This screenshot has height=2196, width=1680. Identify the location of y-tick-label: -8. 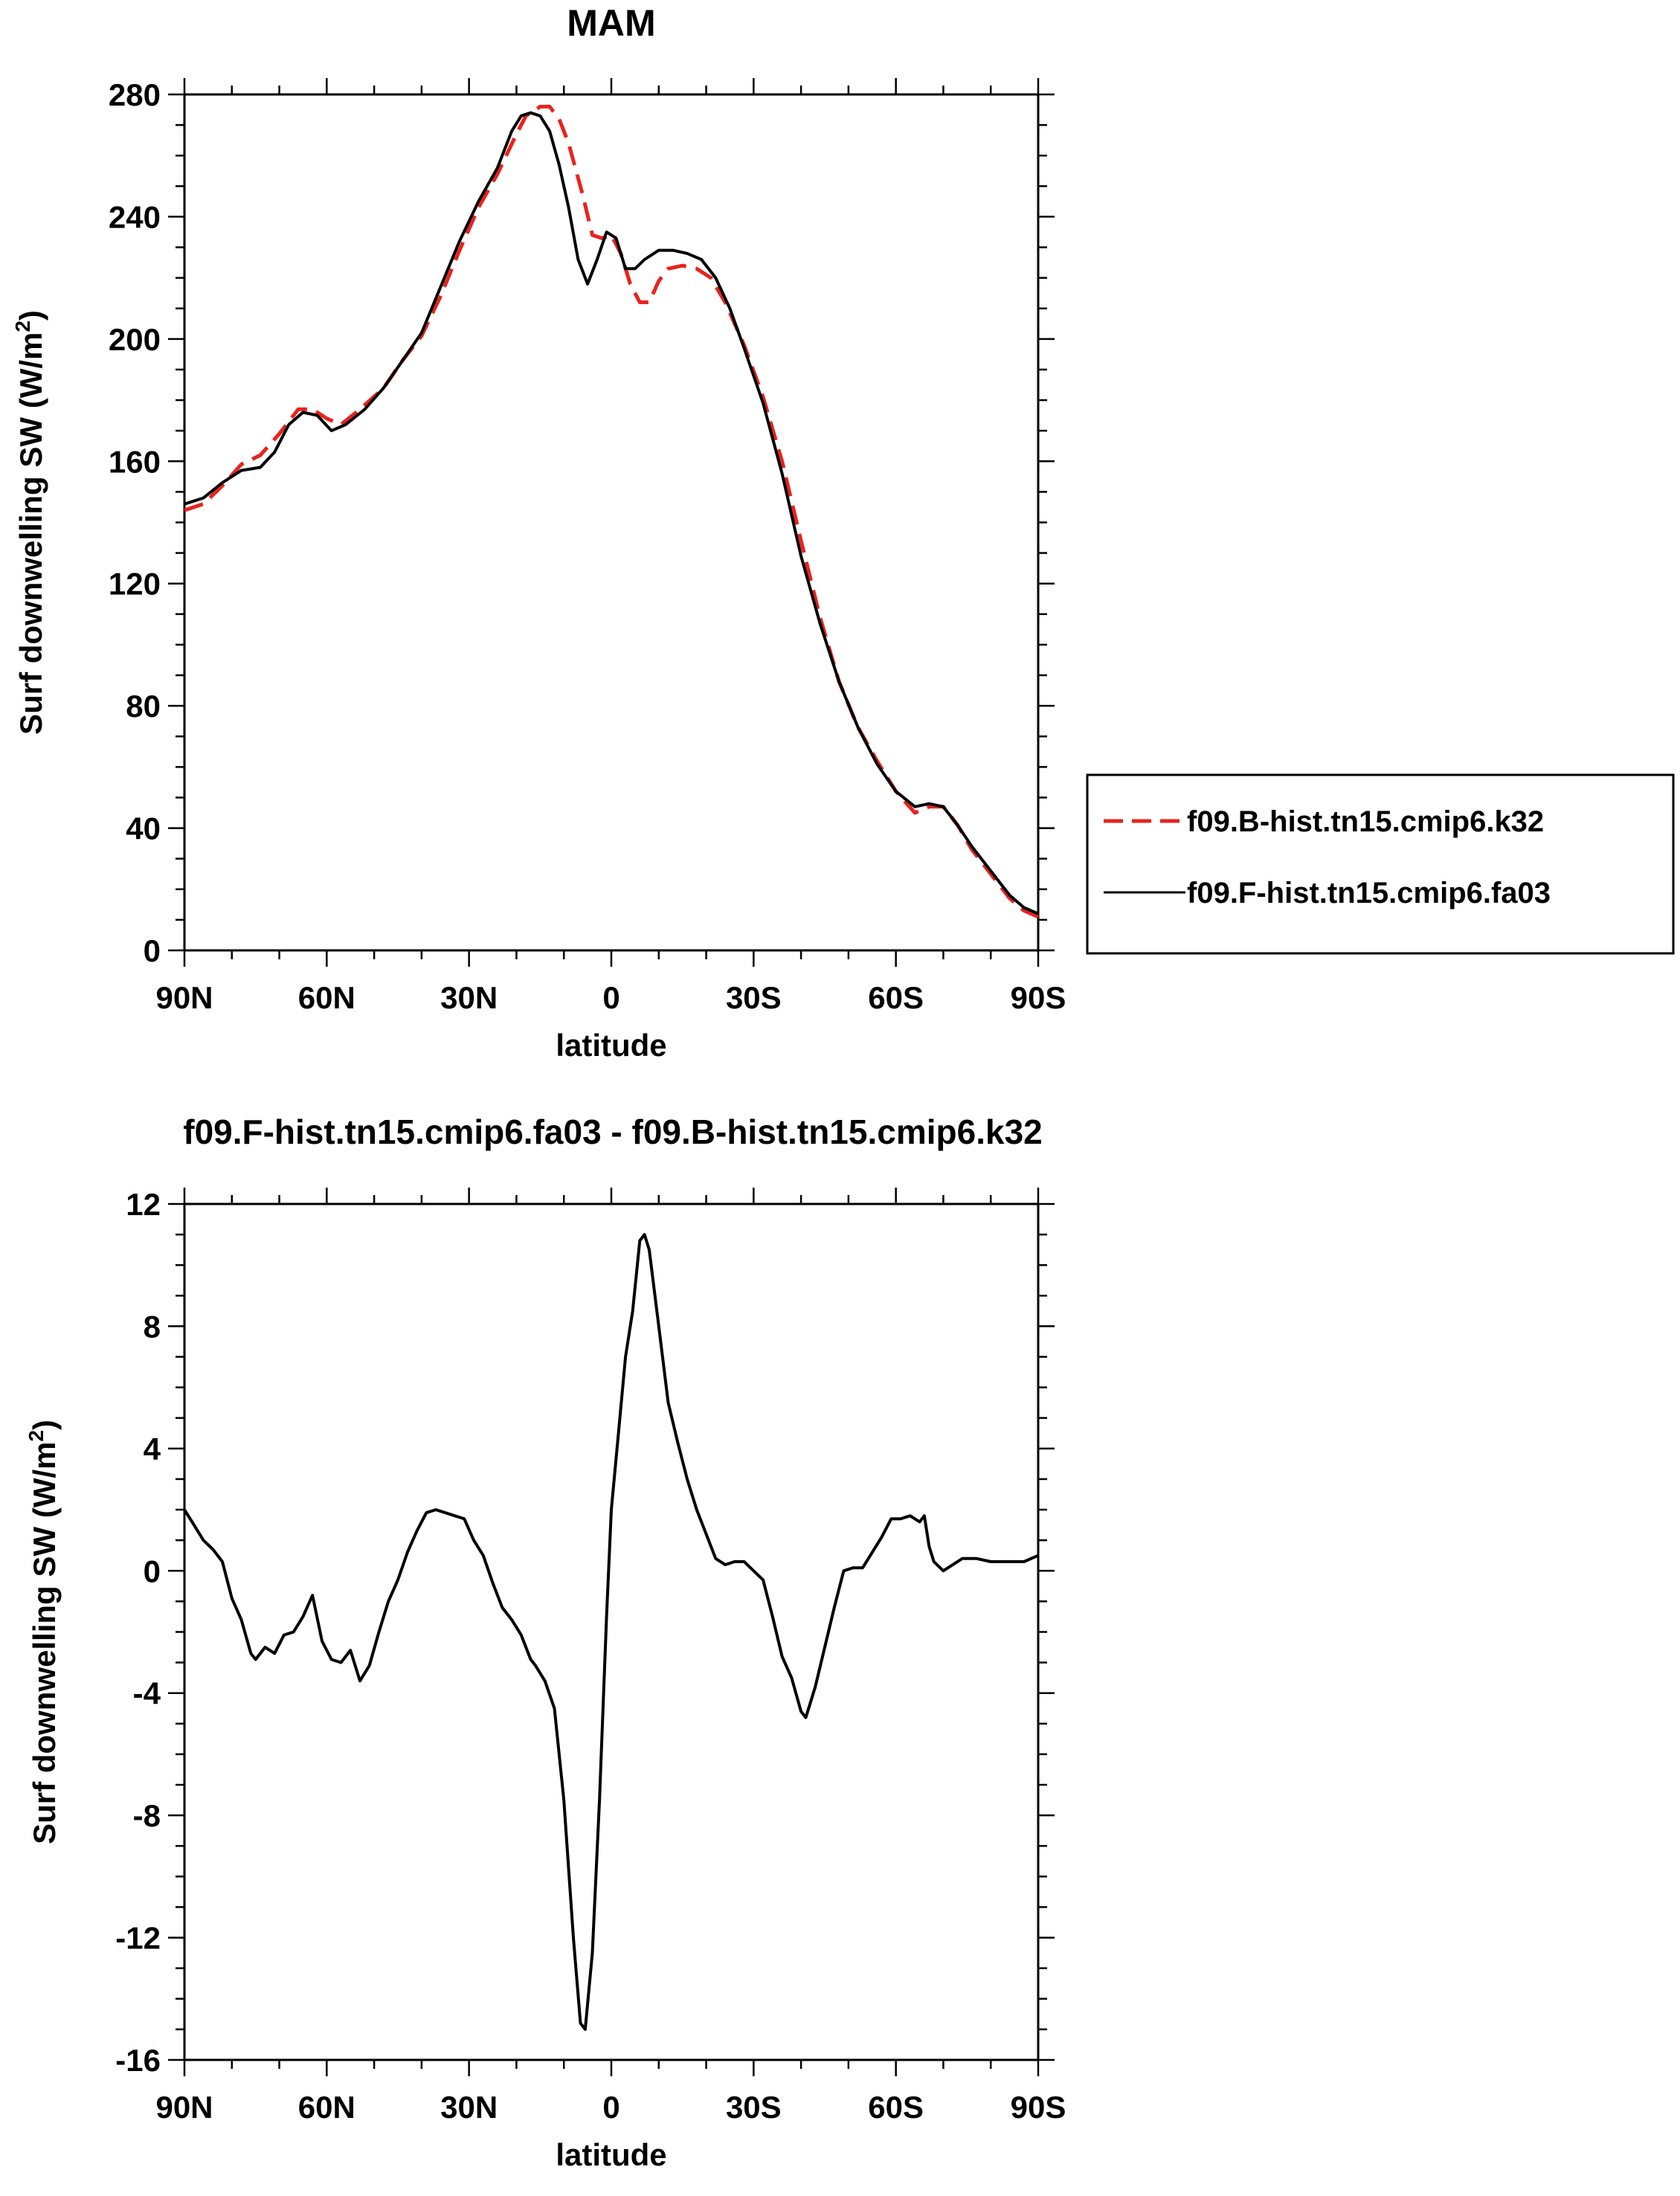
(147, 1815).